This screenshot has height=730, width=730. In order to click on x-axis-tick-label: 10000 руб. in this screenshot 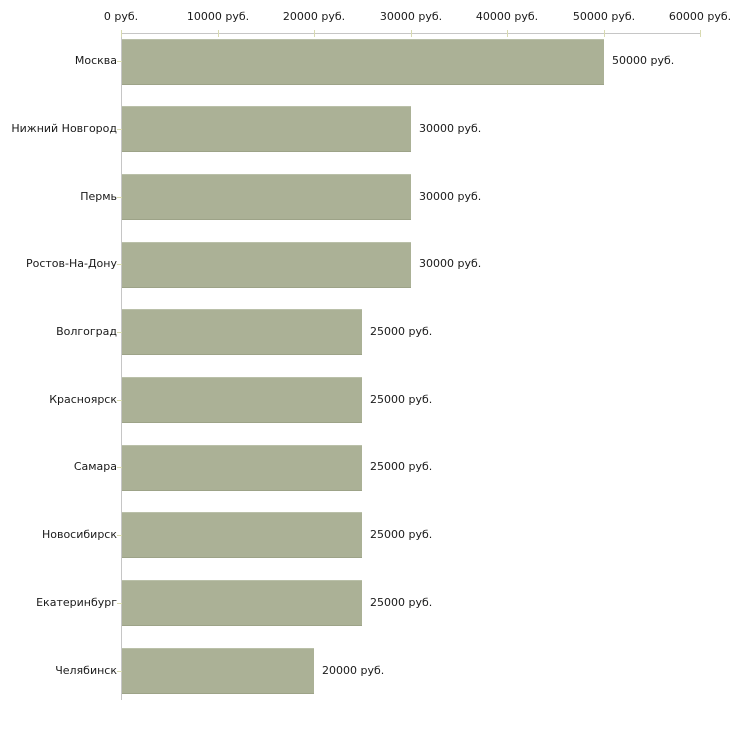, I will do `click(218, 16)`.